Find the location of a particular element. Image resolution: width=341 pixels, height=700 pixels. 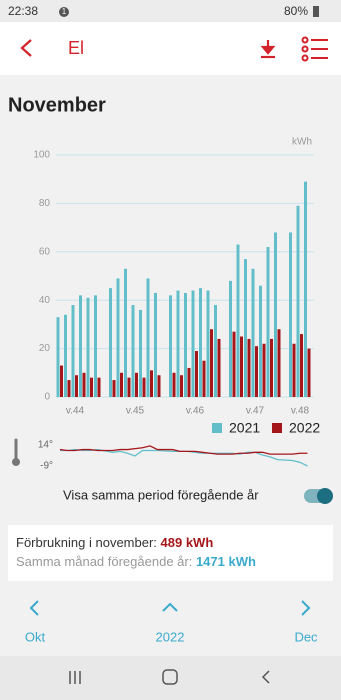

badge-dot is located at coordinates (64, 12).